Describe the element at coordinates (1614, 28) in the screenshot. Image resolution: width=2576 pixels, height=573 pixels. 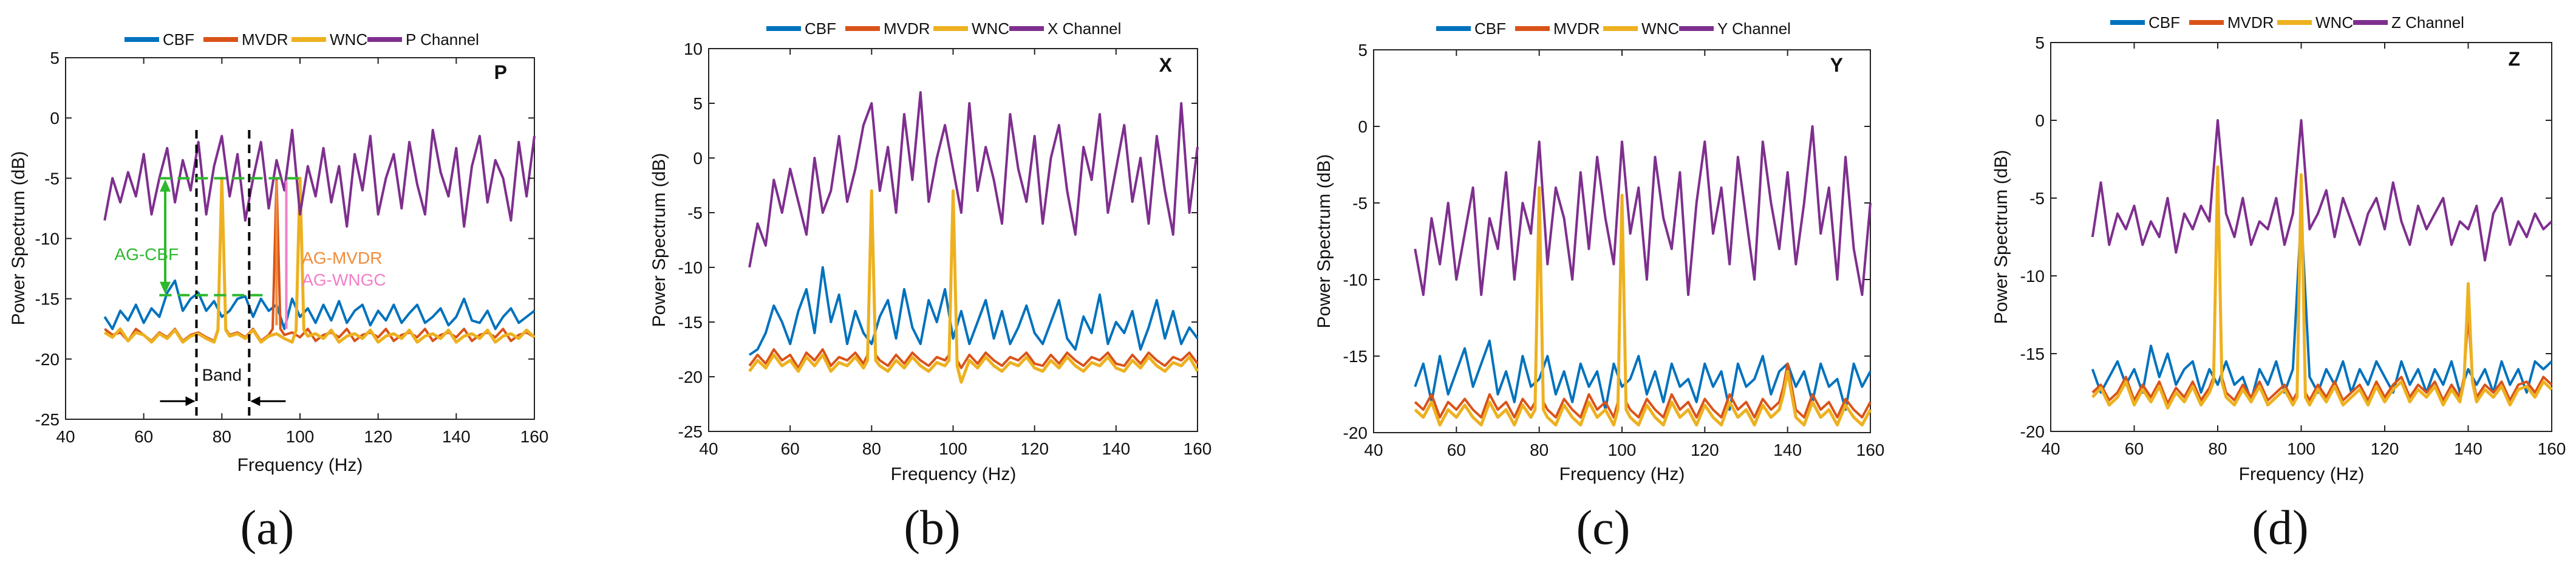
I see `legend: CBF MVDR WNC Y Channel` at that location.